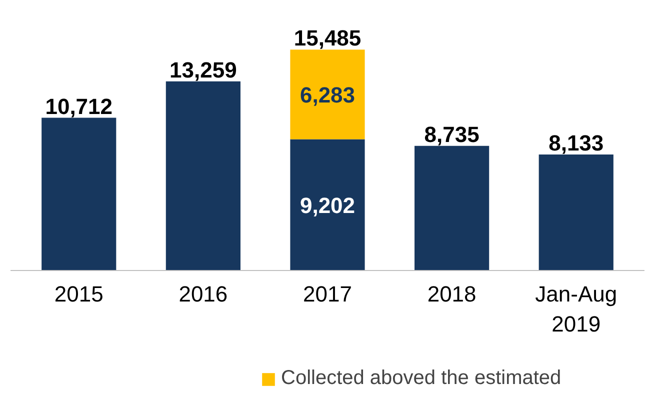 Image resolution: width=654 pixels, height=408 pixels. I want to click on x-tick-label: Jan-Aug 2019, so click(576, 309).